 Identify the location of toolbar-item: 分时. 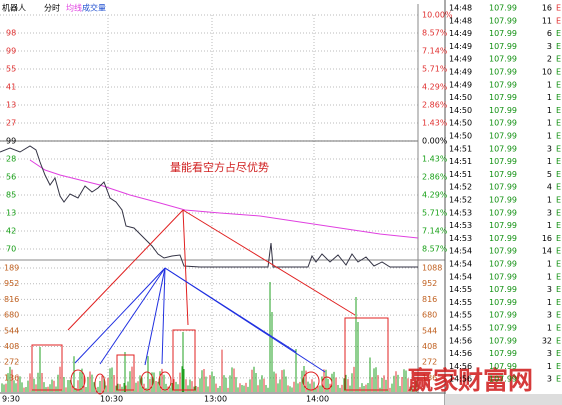
(52, 8).